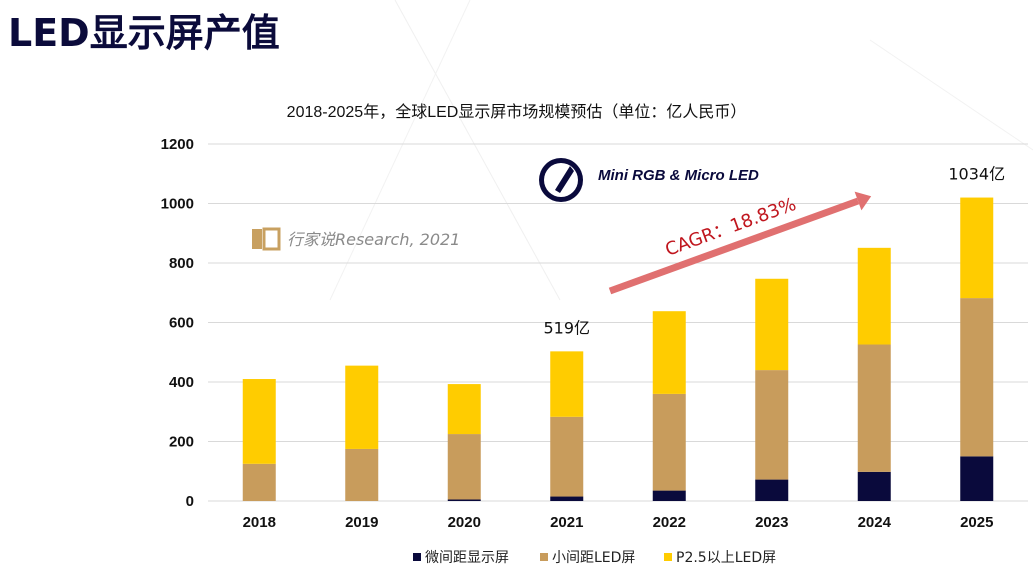 The height and width of the screenshot is (569, 1033). What do you see at coordinates (190, 501) in the screenshot?
I see `y-tick-label: 0` at bounding box center [190, 501].